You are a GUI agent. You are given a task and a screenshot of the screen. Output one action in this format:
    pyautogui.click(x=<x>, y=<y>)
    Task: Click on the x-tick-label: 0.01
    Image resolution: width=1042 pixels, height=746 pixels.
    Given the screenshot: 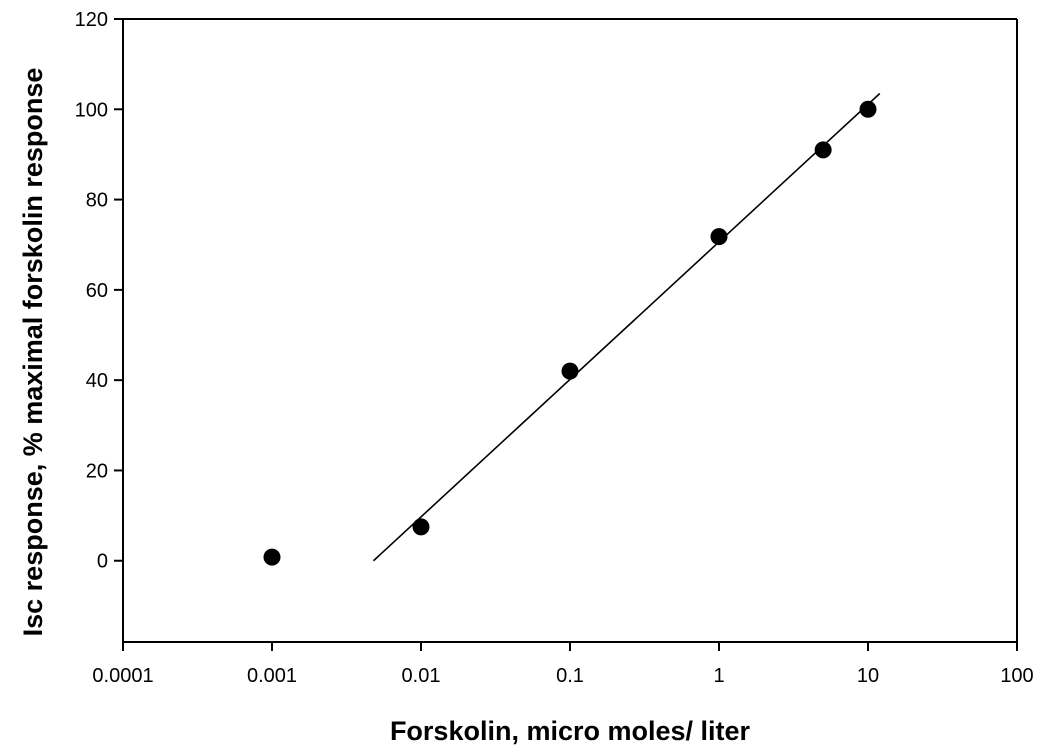 What is the action you would take?
    pyautogui.click(x=421, y=676)
    